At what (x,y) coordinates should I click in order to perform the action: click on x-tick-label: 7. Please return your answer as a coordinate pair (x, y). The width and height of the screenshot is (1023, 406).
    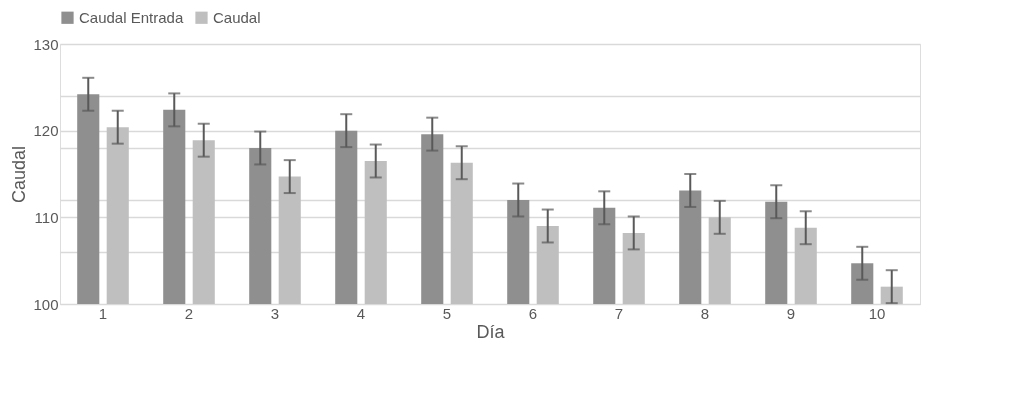
    Looking at the image, I should click on (619, 313).